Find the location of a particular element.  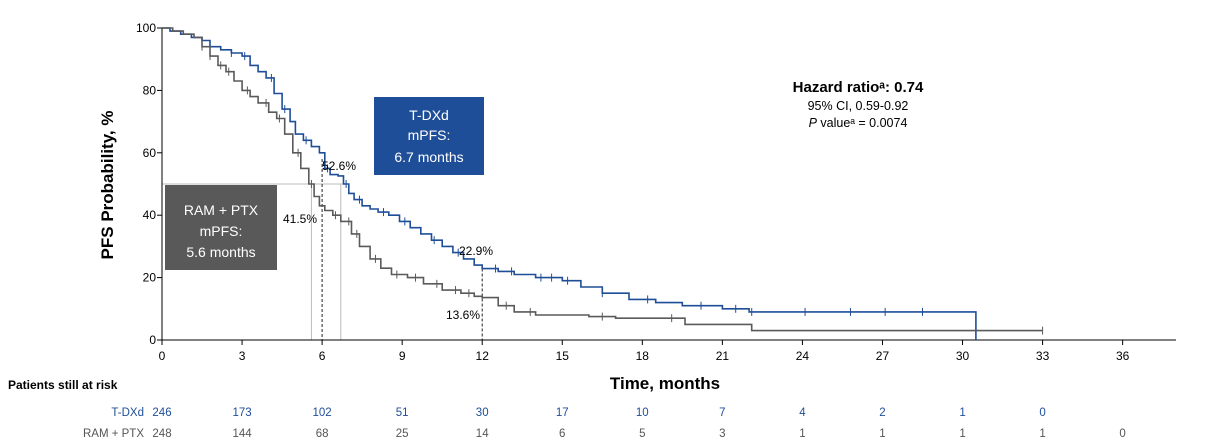

x-axis-title: Time, months is located at coordinates (665, 383).